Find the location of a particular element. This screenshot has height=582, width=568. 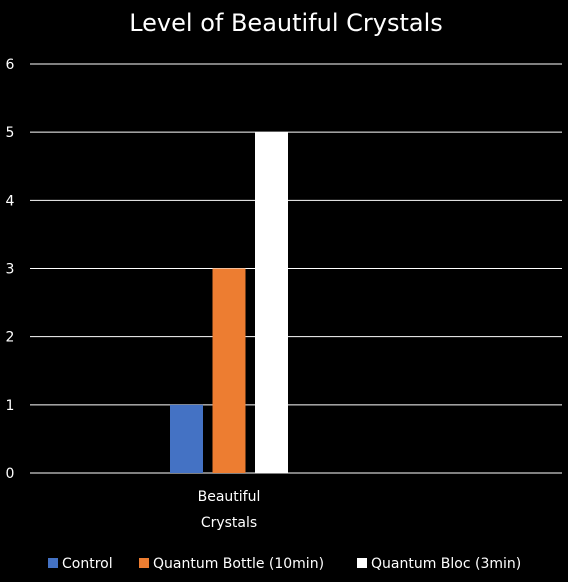

y-tick-label: 1 is located at coordinates (10, 406).